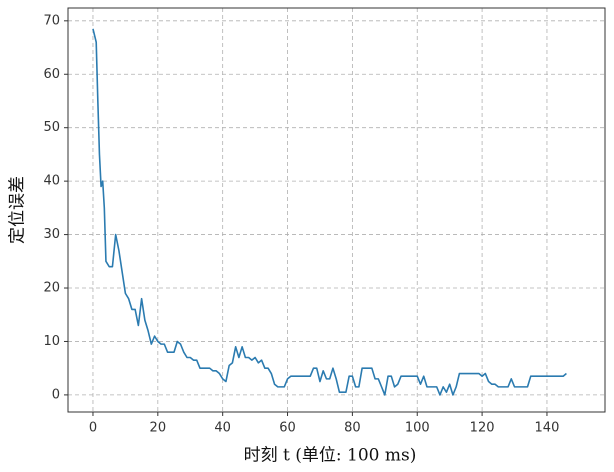  What do you see at coordinates (352, 428) in the screenshot?
I see `x-tick-label: 80` at bounding box center [352, 428].